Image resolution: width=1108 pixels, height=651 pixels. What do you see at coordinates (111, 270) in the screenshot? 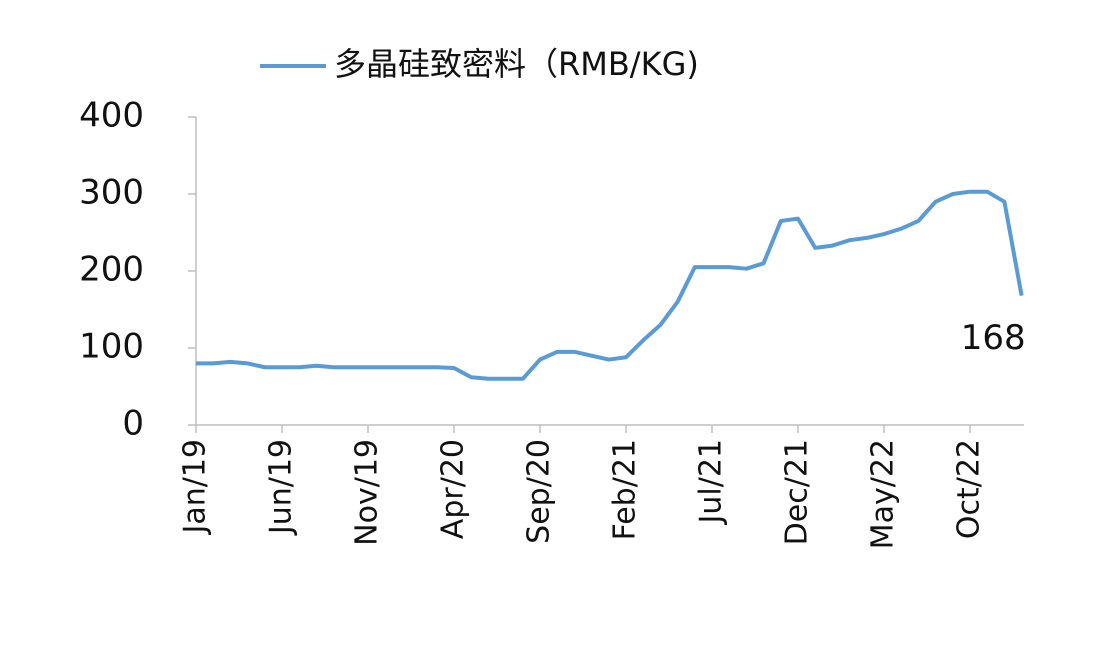
I see `y-tick-label: 200` at bounding box center [111, 270].